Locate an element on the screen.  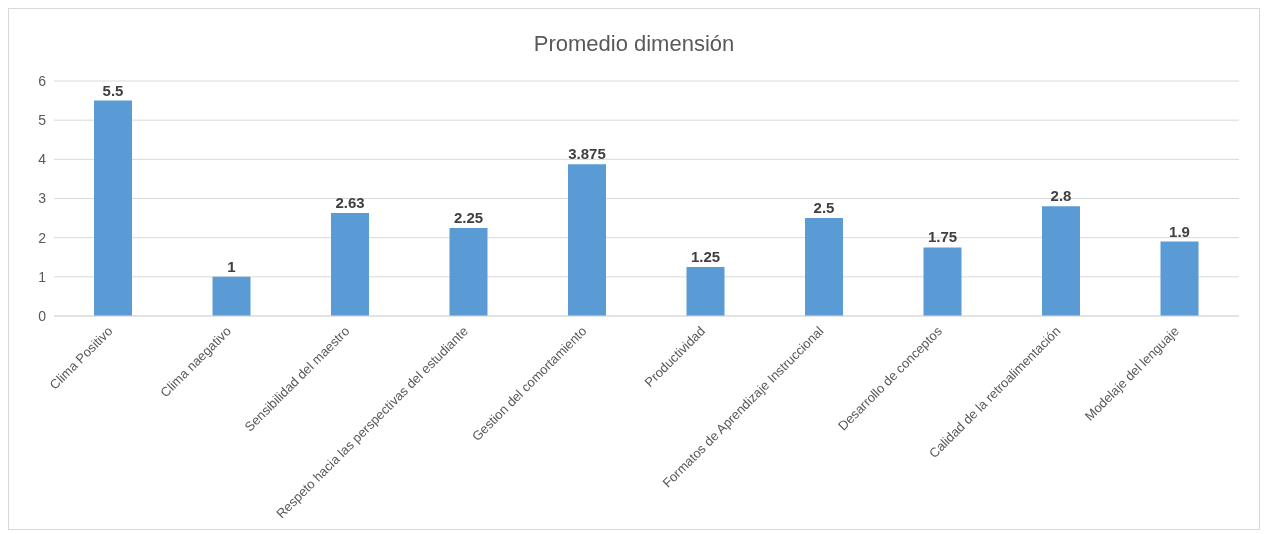
data-label: 1.9 is located at coordinates (1179, 231).